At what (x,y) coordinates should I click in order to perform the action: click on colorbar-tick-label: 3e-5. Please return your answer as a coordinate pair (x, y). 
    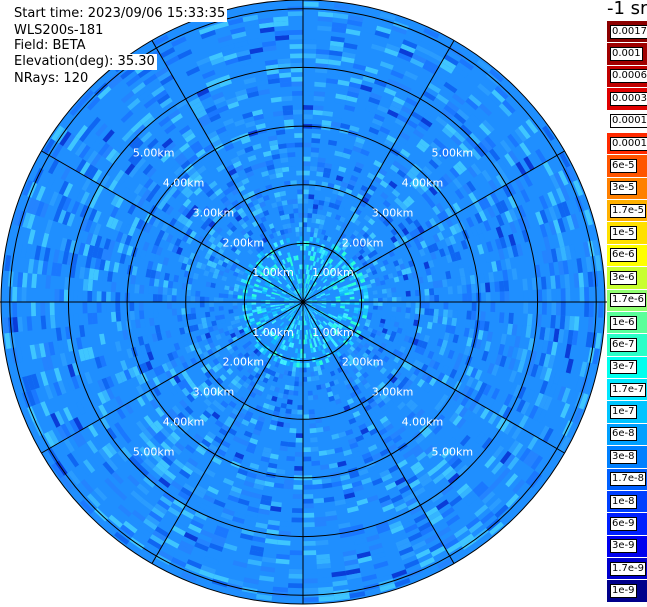
    Looking at the image, I should click on (623, 188).